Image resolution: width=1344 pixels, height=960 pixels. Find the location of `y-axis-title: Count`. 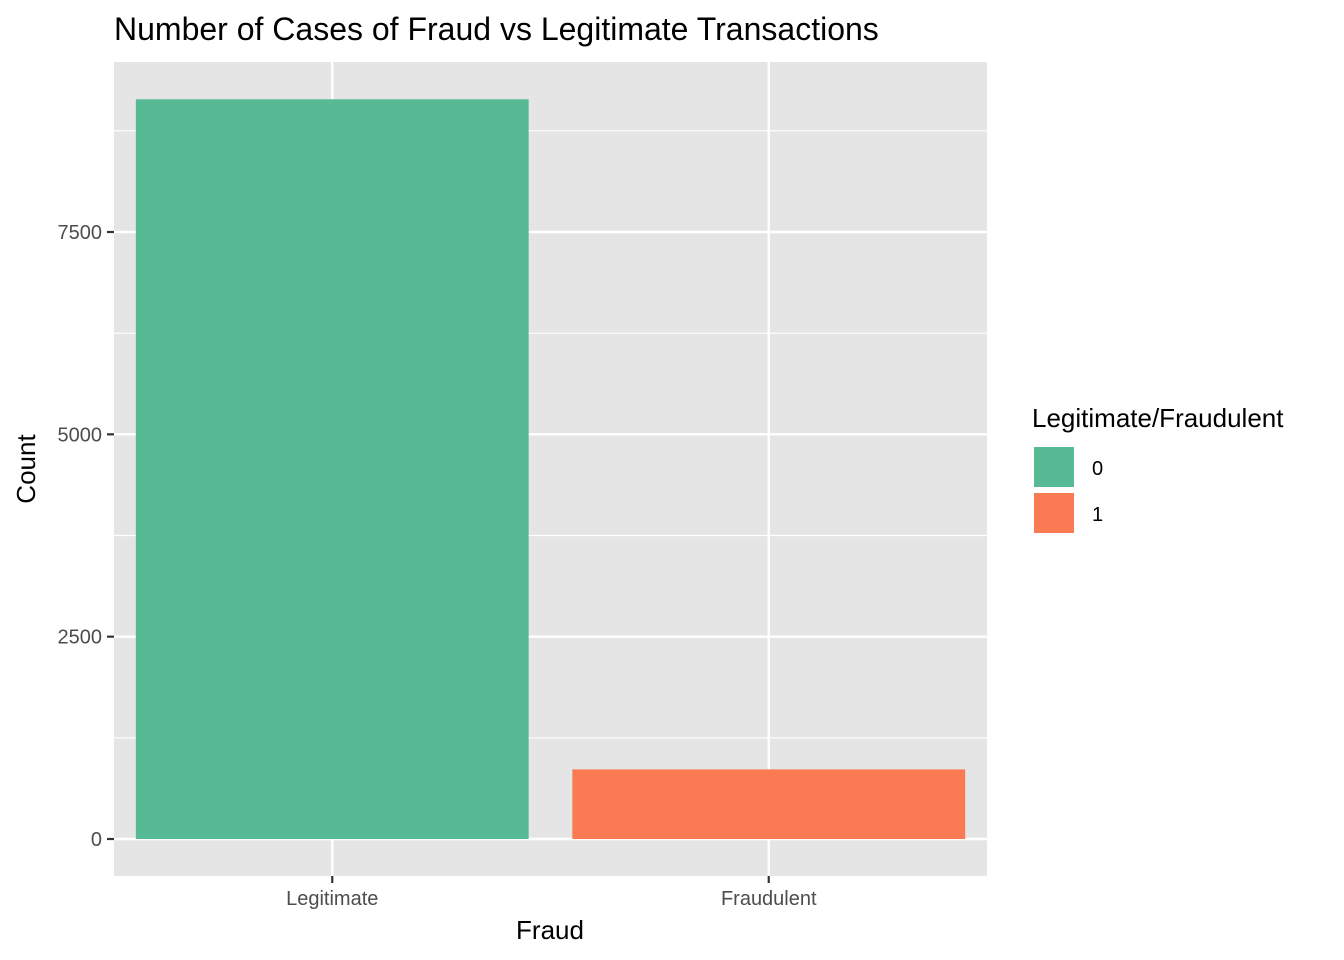

y-axis-title: Count is located at coordinates (26, 469).